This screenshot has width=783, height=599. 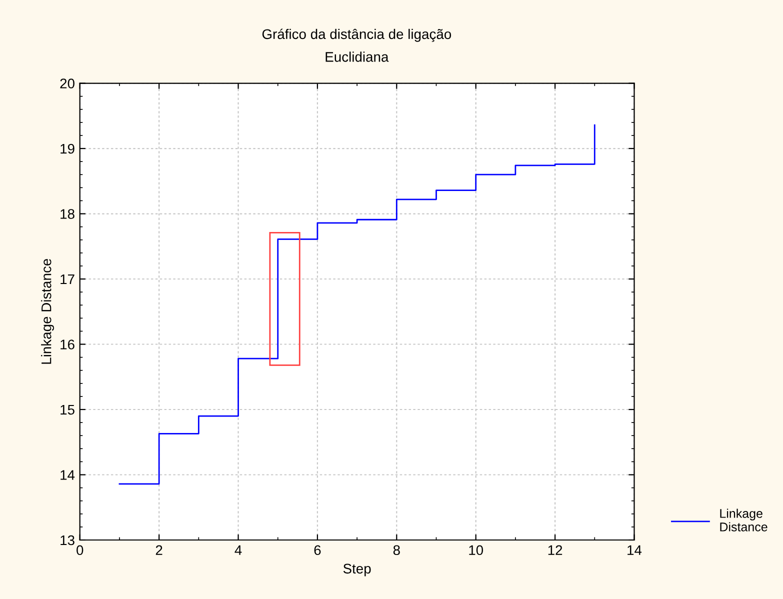 What do you see at coordinates (67, 345) in the screenshot?
I see `y-tick-label: 16` at bounding box center [67, 345].